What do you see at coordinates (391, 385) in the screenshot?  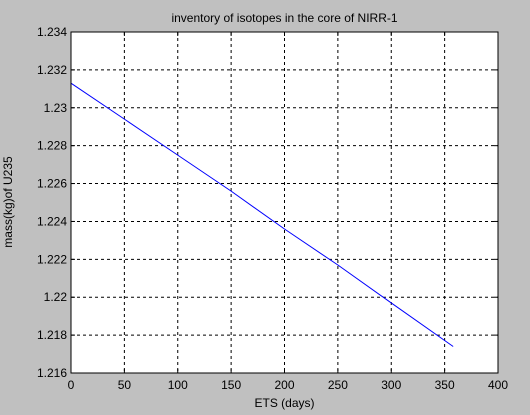 I see `x-tick-label: 300` at bounding box center [391, 385].